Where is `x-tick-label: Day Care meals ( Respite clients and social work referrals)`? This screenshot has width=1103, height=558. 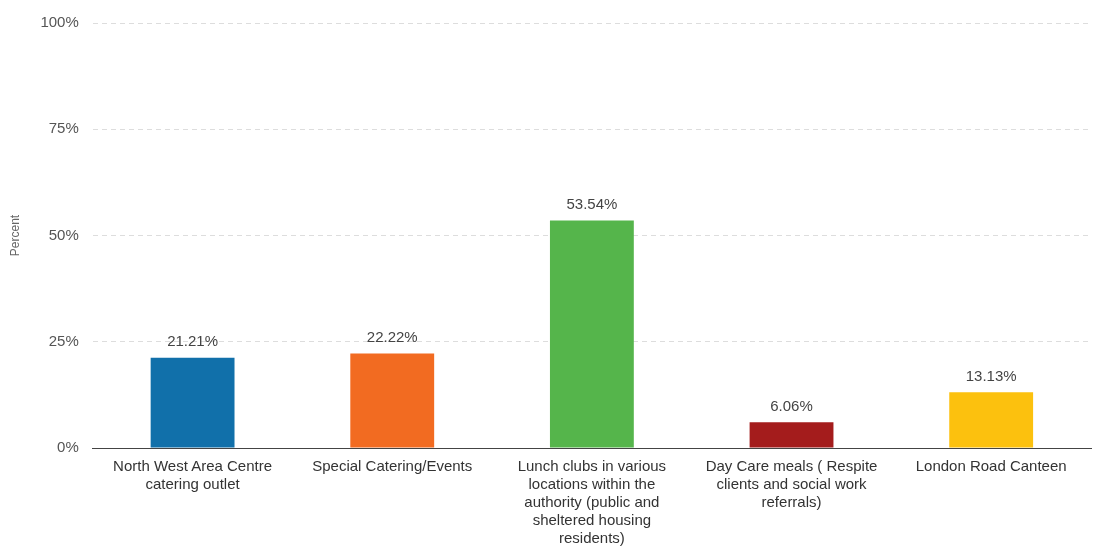 x-tick-label: Day Care meals ( Respite clients and social work referrals) is located at coordinates (791, 484).